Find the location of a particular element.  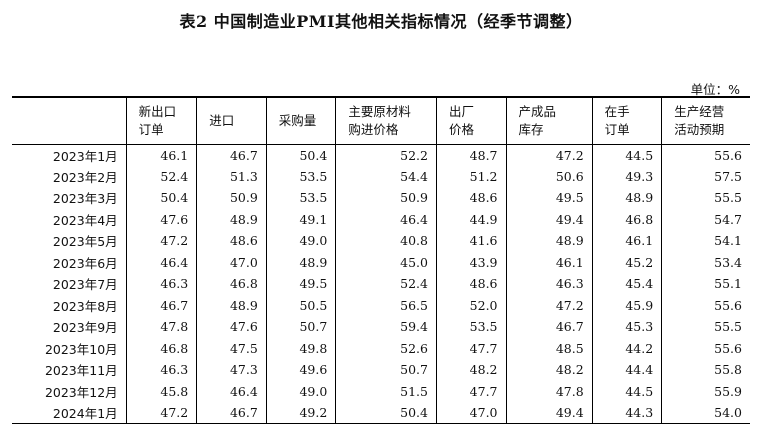

value-cell: 49.0 is located at coordinates (300, 241).